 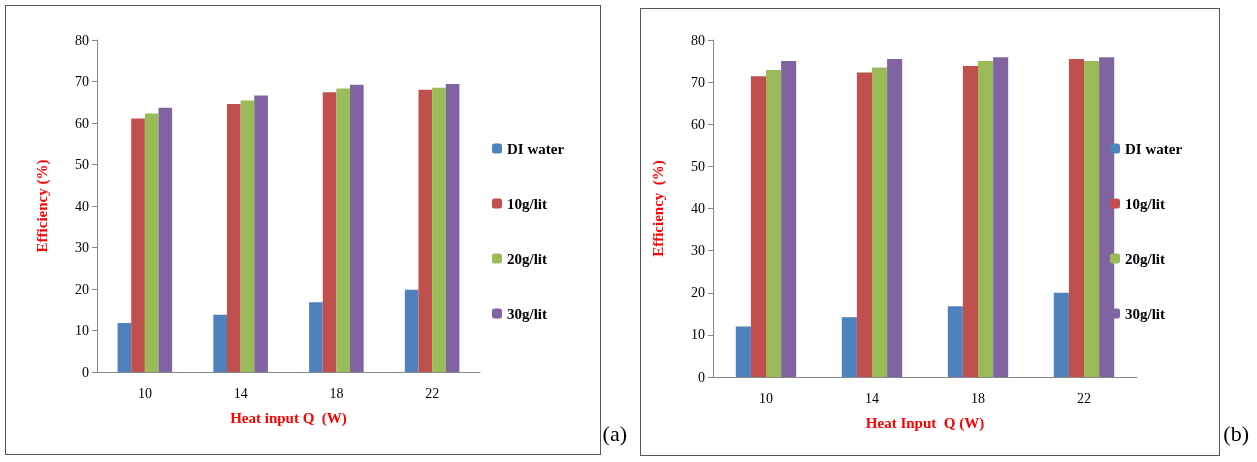 I want to click on x-axis-title: Heat Input Q (W), so click(x=925, y=423).